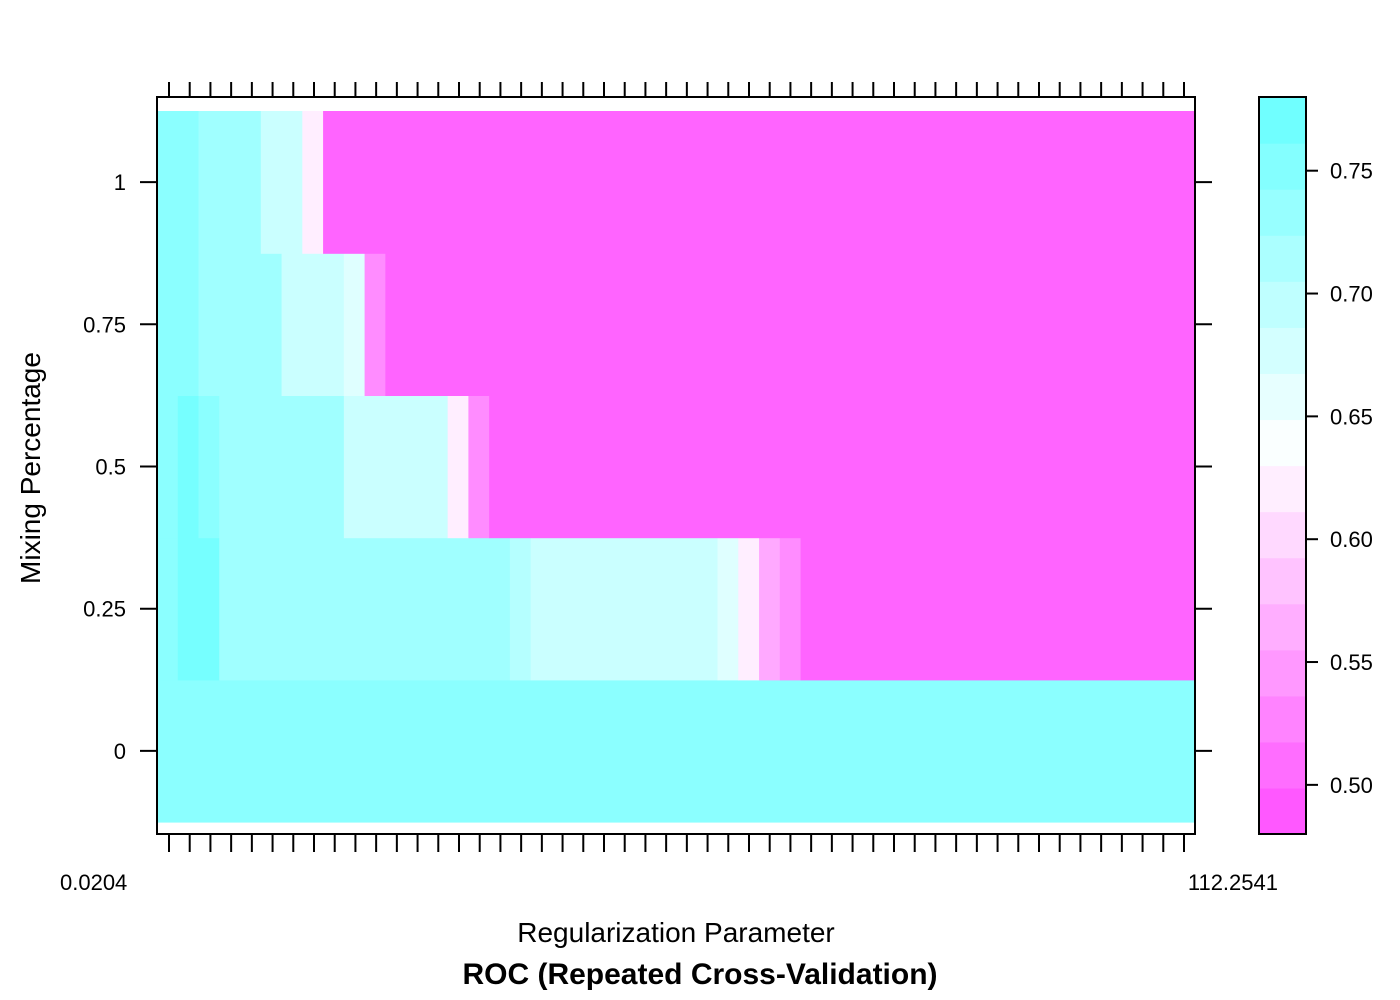  What do you see at coordinates (240, 324) in the screenshot?
I see `heatmap-cell-row3-seg1` at bounding box center [240, 324].